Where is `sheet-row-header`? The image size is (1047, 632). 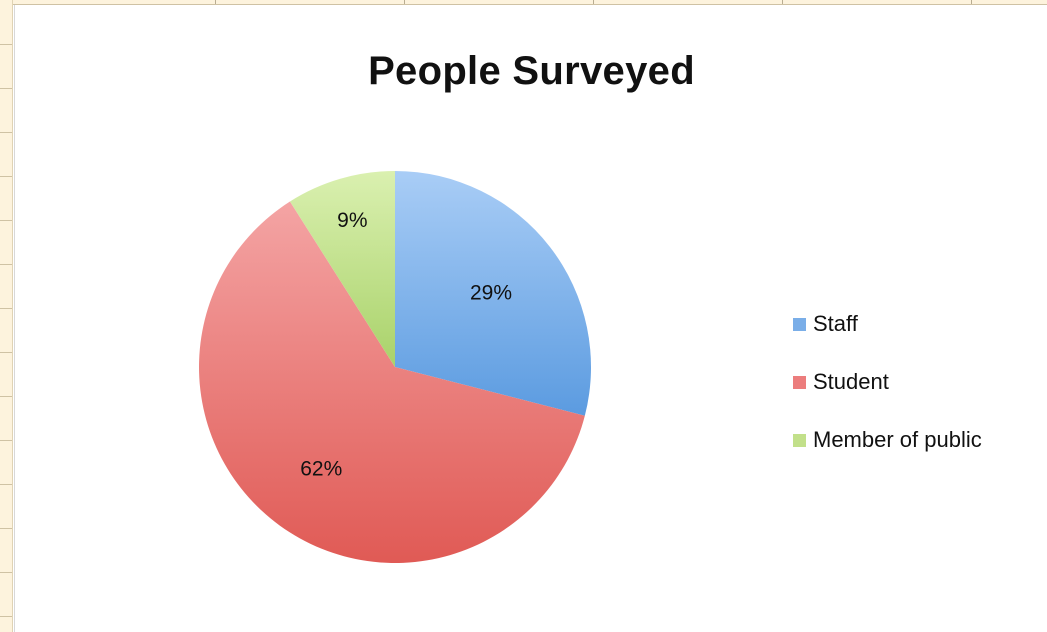 sheet-row-header is located at coordinates (6, 316).